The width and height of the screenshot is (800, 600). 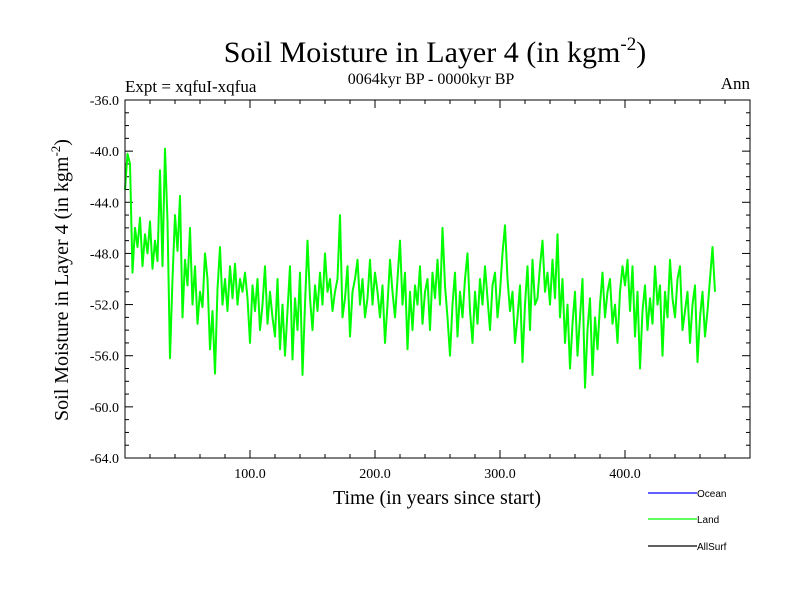 I want to click on chart-title: Soil Moisture in Layer 4 (in kgm-2), so click(x=435, y=51).